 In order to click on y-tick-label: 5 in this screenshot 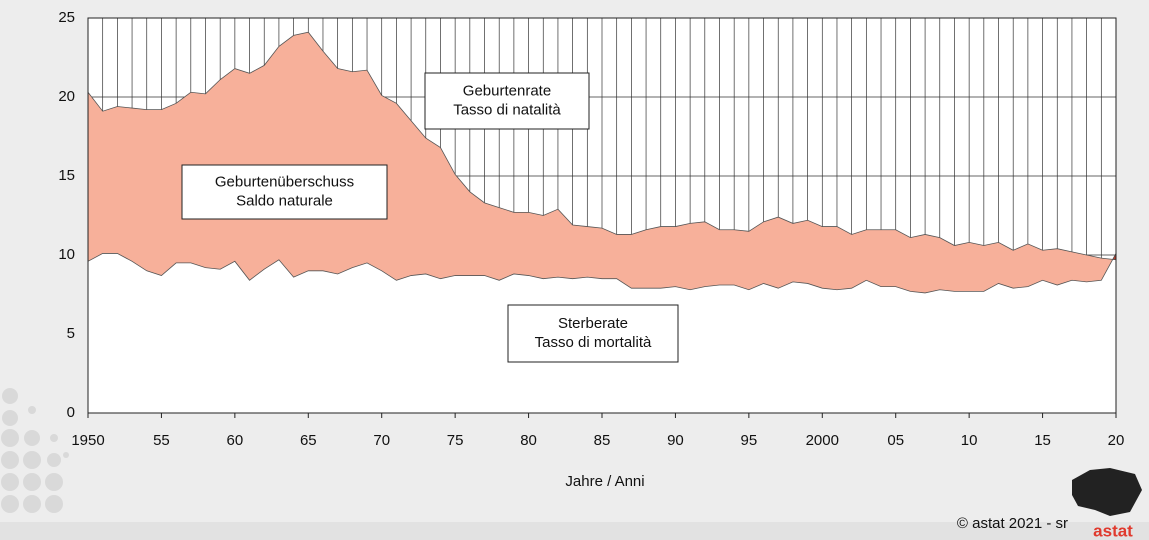, I will do `click(71, 333)`.